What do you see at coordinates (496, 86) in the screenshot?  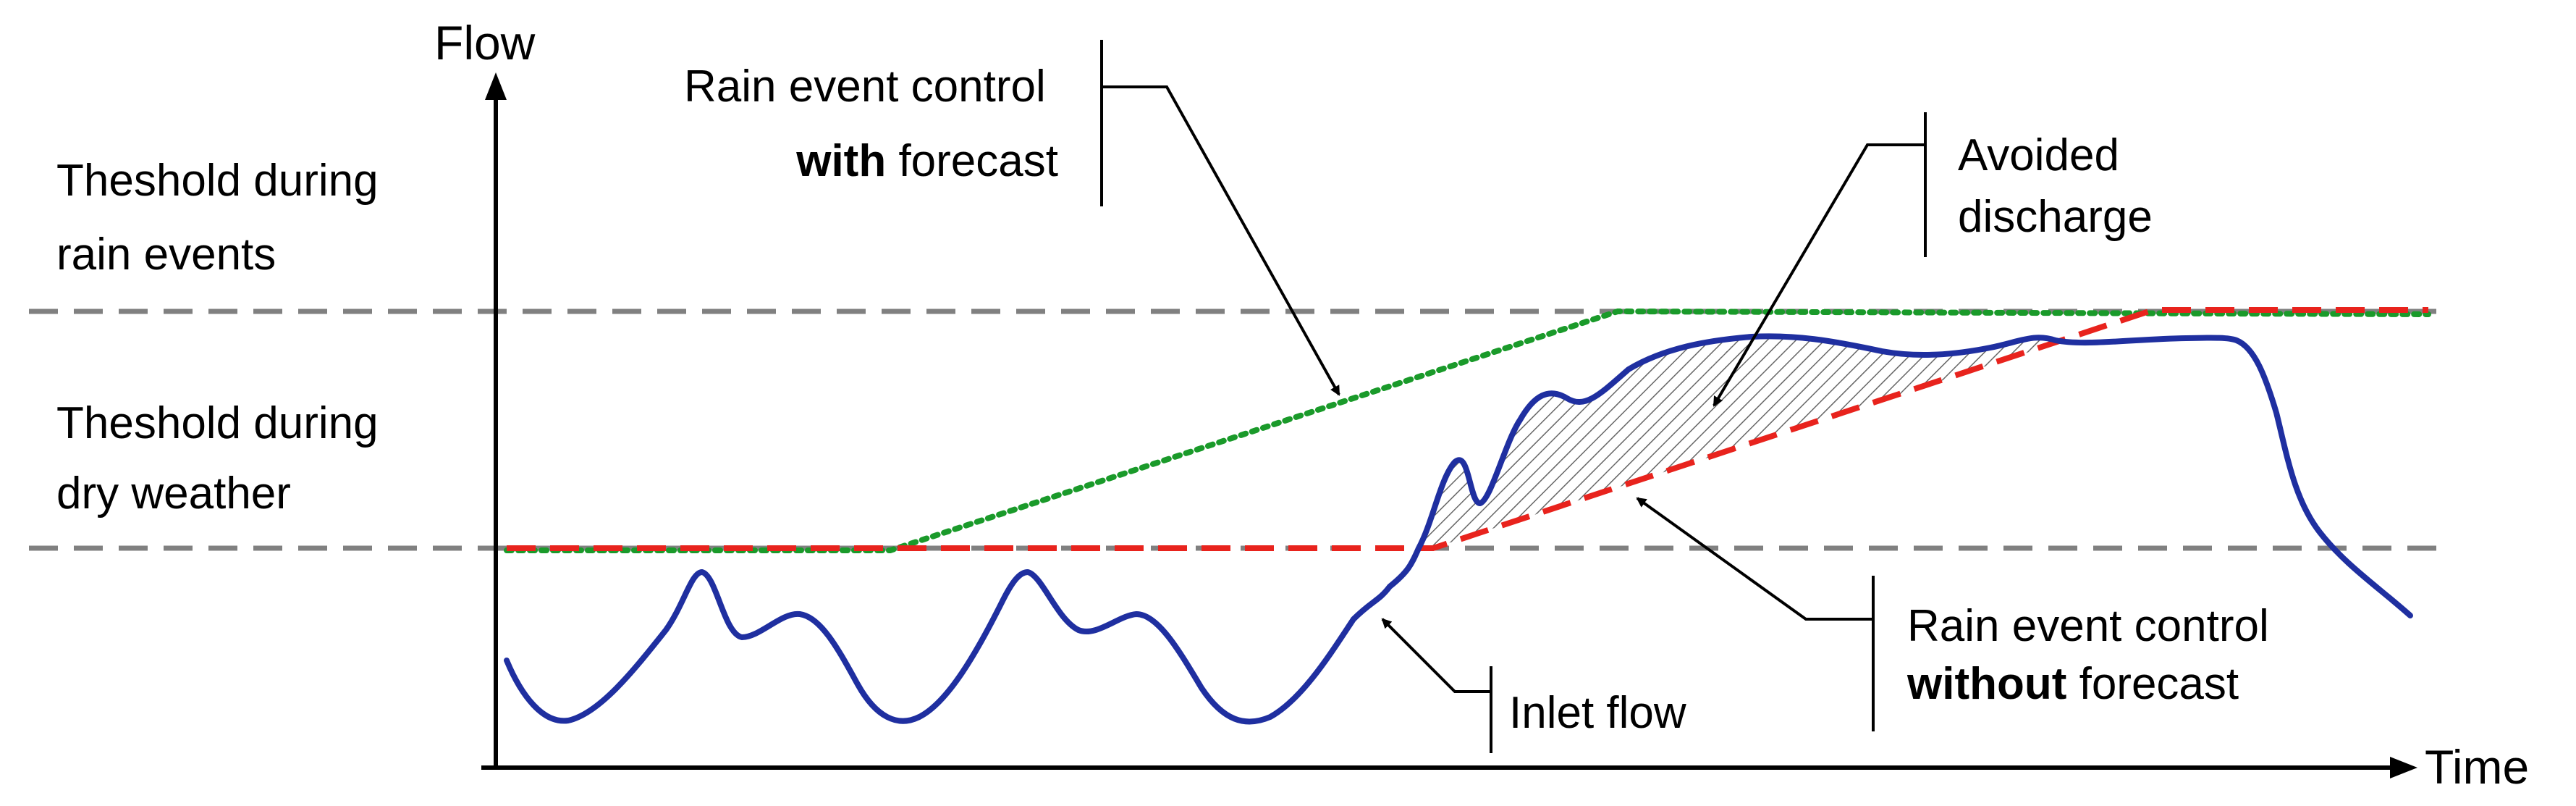 I see `y-axis-arrow` at bounding box center [496, 86].